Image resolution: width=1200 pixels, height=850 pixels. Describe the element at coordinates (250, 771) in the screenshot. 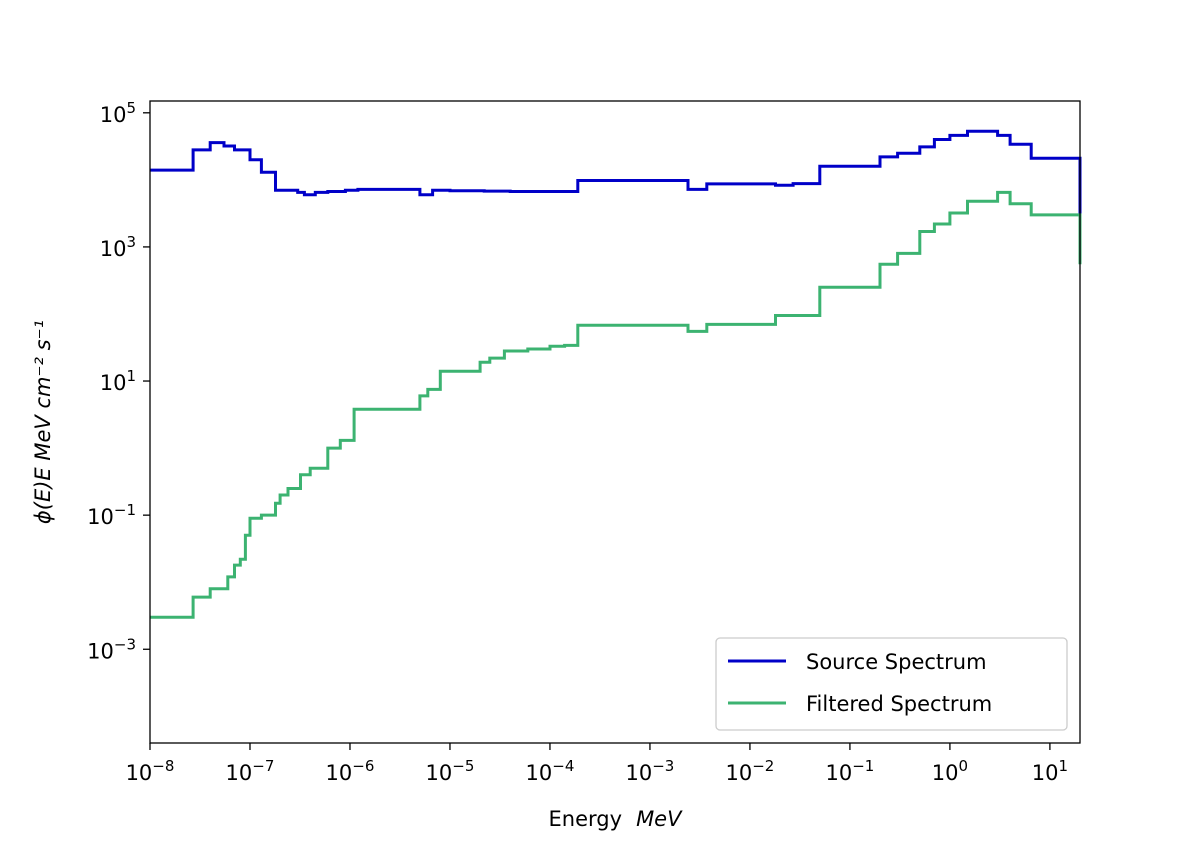

I see `x-tick-label: 10⁻⁷` at that location.